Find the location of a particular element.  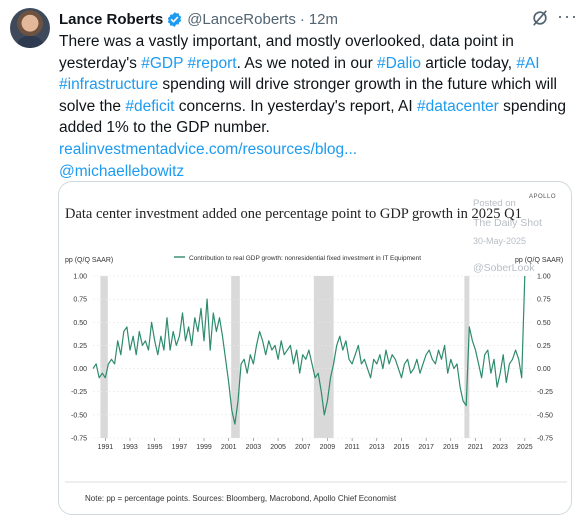

watermark-soberlook: @SoberLook is located at coordinates (504, 268).